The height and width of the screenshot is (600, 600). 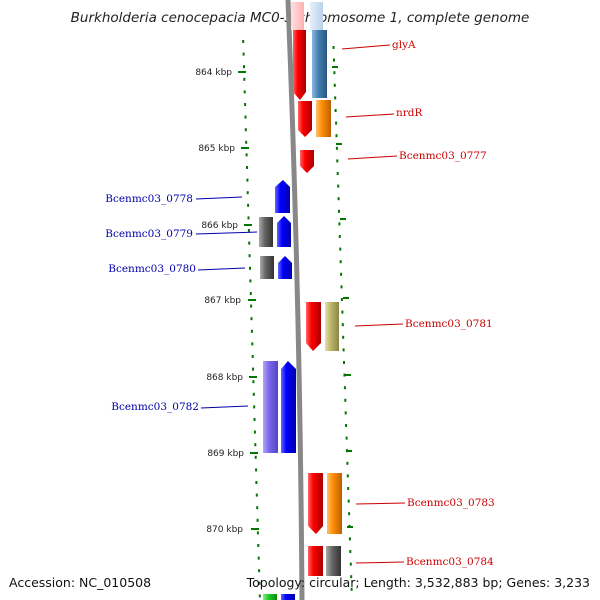 What do you see at coordinates (149, 234) in the screenshot?
I see `gene-label: Bcenmc03_0779` at bounding box center [149, 234].